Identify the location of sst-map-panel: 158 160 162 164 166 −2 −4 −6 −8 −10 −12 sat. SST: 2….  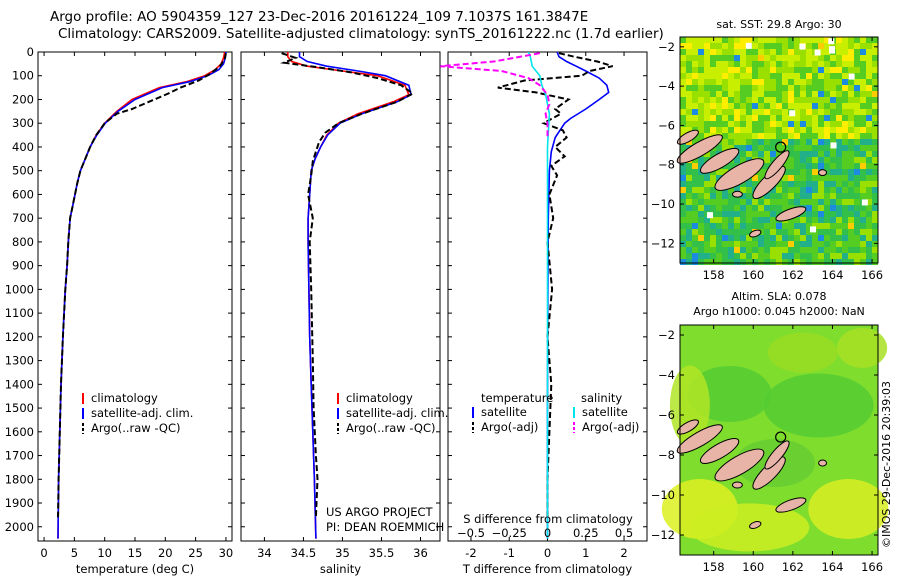
(767, 150).